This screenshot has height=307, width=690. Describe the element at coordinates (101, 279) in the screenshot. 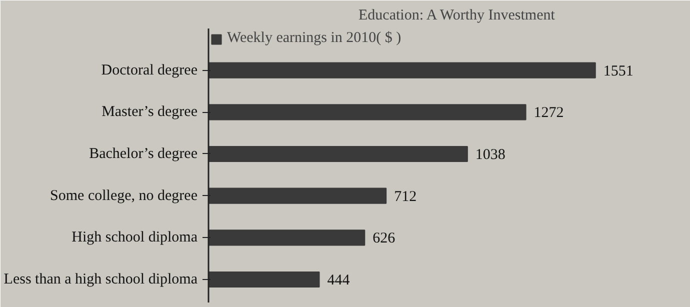

I see `y-tick-label: Less than a high school diploma` at that location.